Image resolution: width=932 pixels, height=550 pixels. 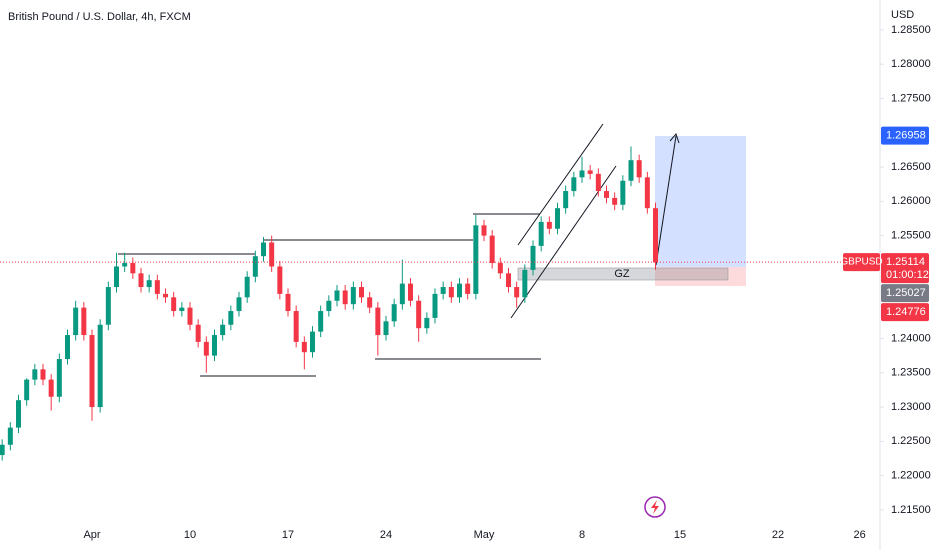 I want to click on x-tick-label: 15, so click(x=680, y=535).